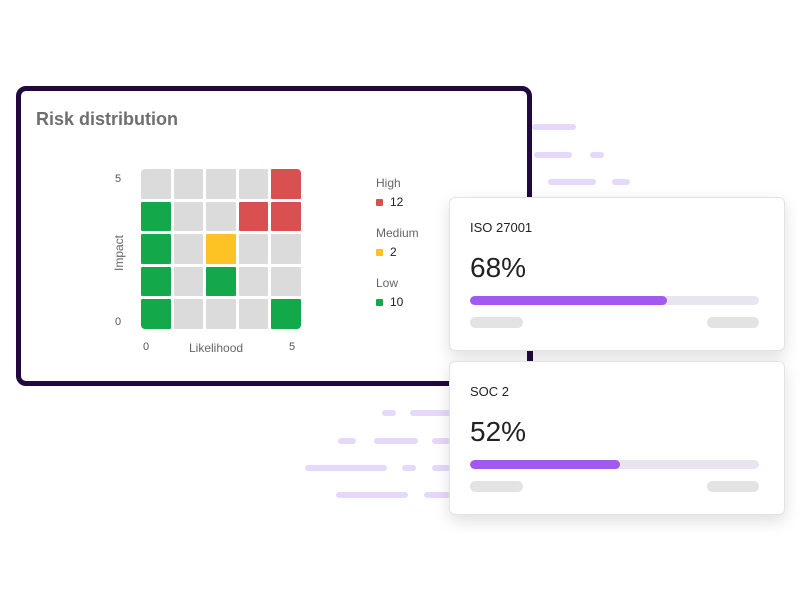 This screenshot has height=600, width=800. What do you see at coordinates (397, 242) in the screenshot?
I see `legend-item-medium: Medium 2` at bounding box center [397, 242].